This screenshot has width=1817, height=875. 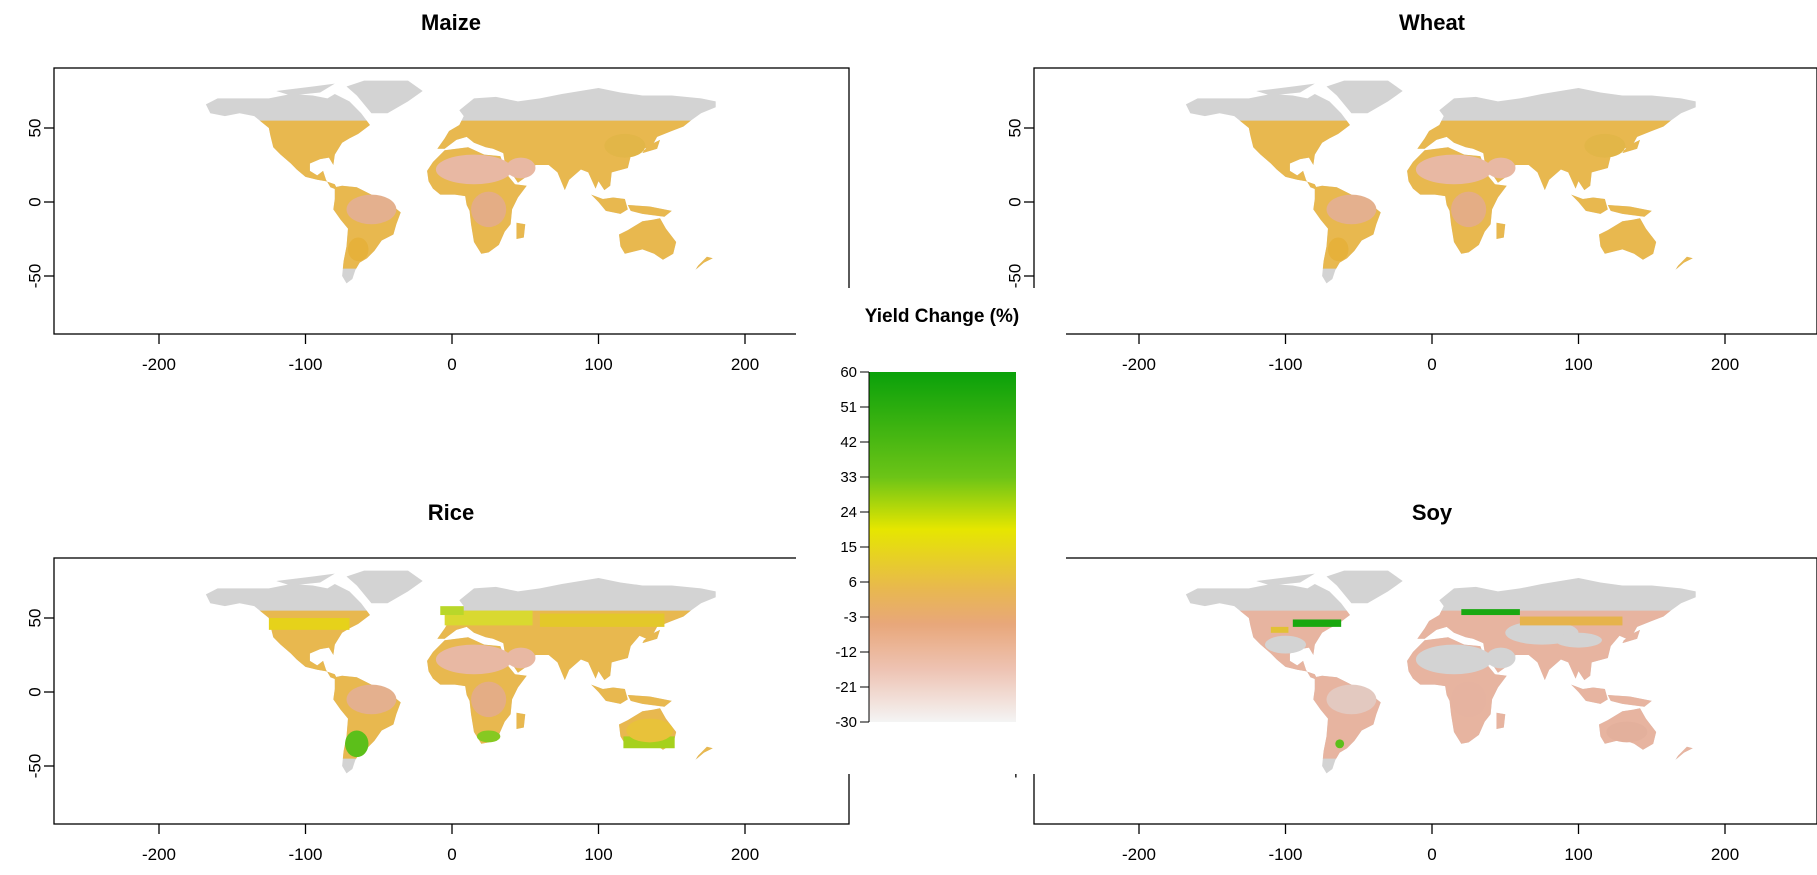 I want to click on legend-tick-label: 24, so click(x=848, y=512).